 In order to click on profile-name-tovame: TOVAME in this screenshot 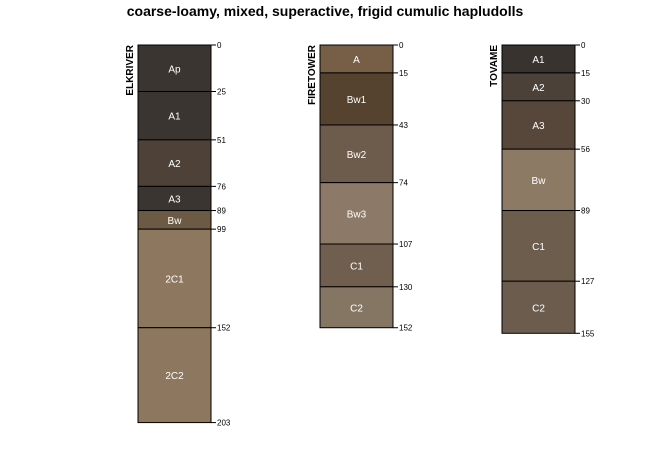, I will do `click(494, 66)`.